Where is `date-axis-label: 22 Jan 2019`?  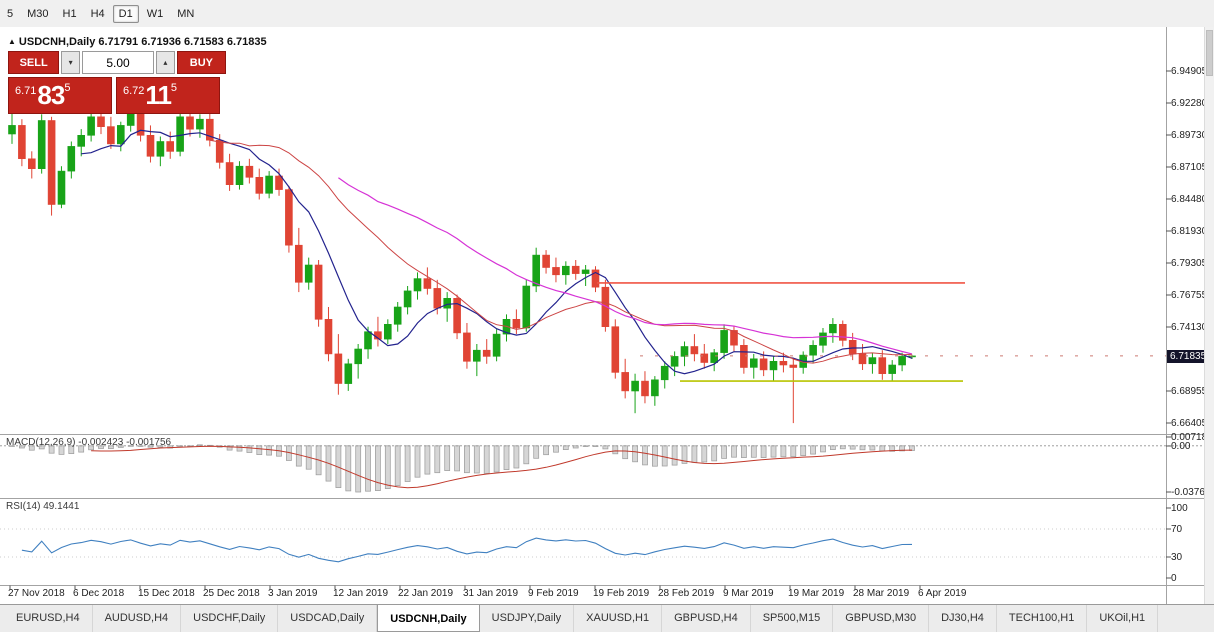 date-axis-label: 22 Jan 2019 is located at coordinates (426, 593).